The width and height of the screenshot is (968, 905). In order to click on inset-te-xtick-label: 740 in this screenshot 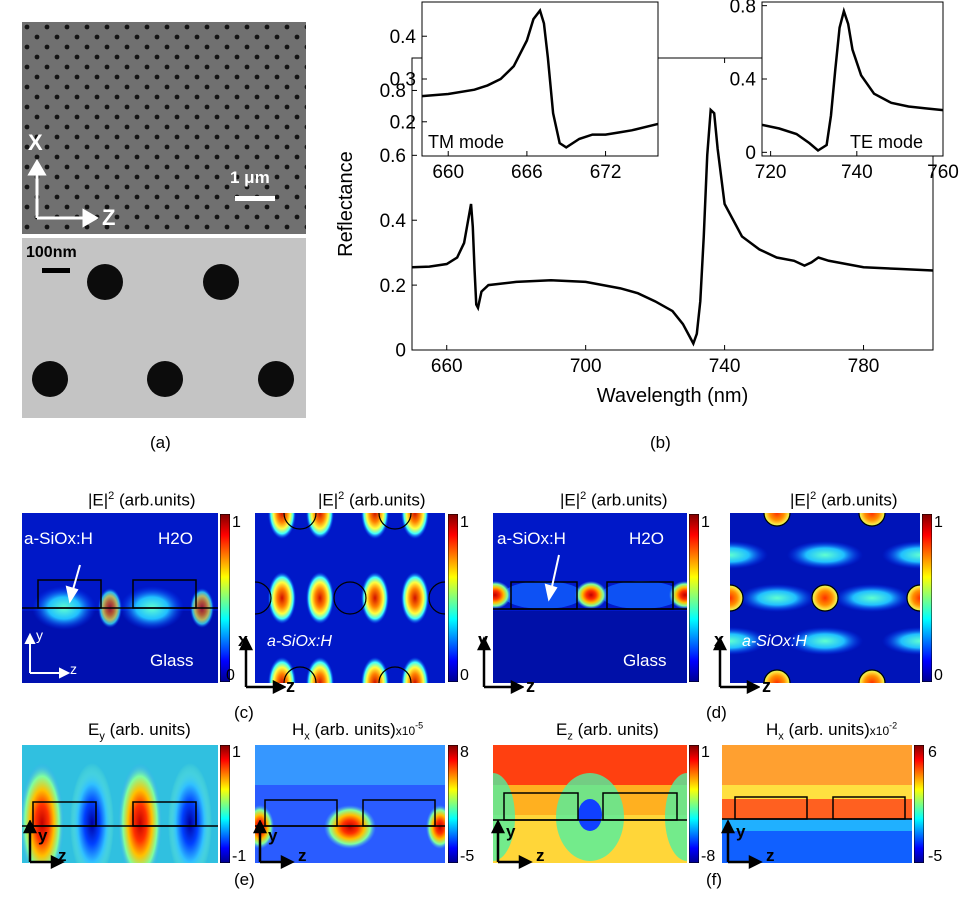, I will do `click(857, 172)`.